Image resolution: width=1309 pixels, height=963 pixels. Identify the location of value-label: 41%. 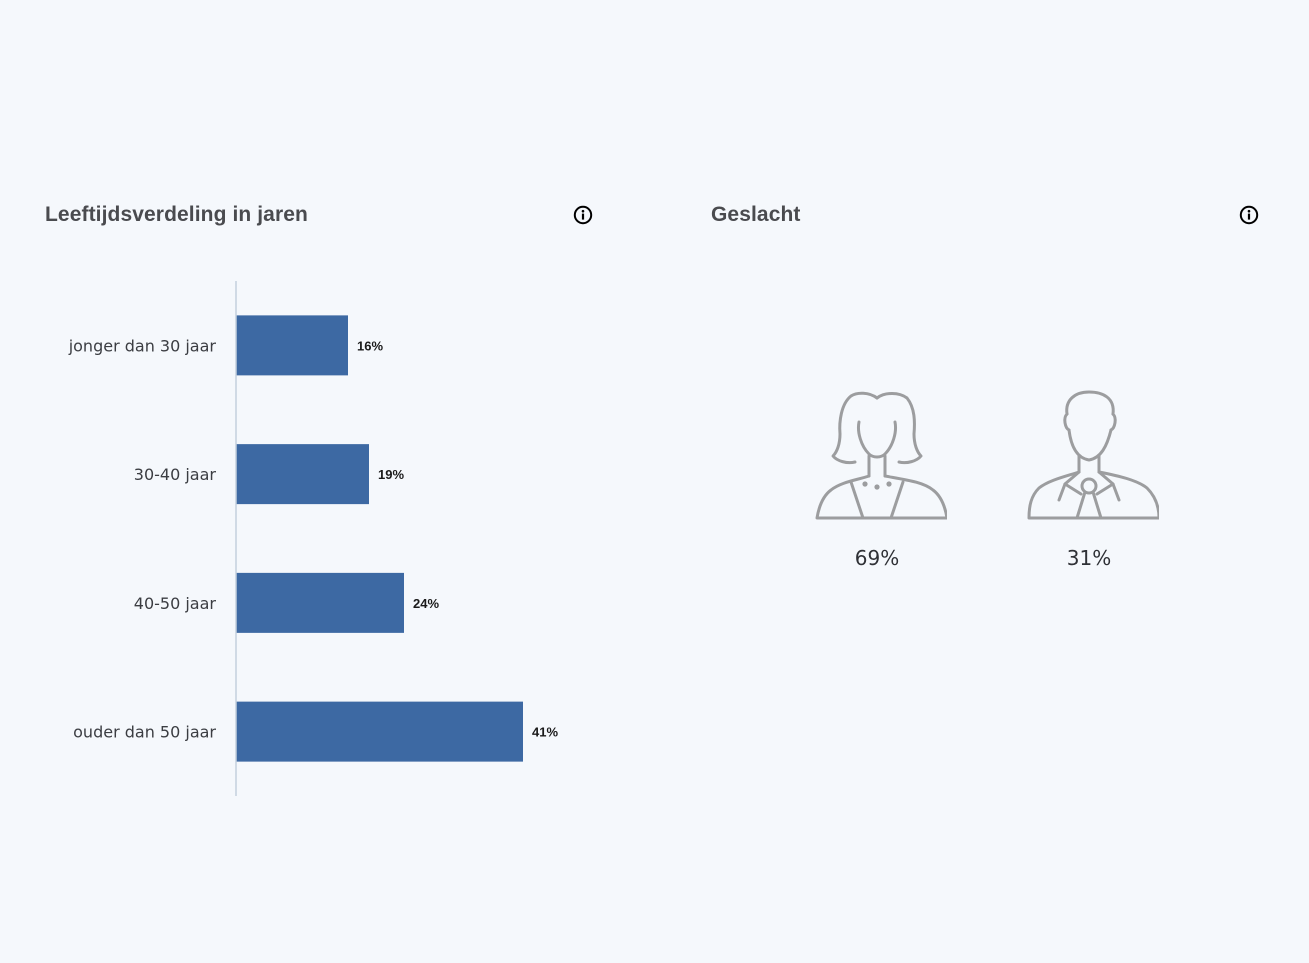
(545, 732).